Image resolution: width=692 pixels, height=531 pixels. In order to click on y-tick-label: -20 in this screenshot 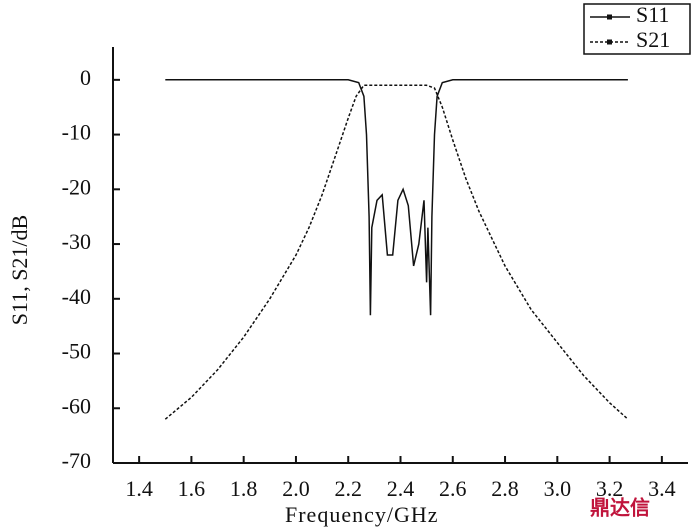, I will do `click(76, 186)`.